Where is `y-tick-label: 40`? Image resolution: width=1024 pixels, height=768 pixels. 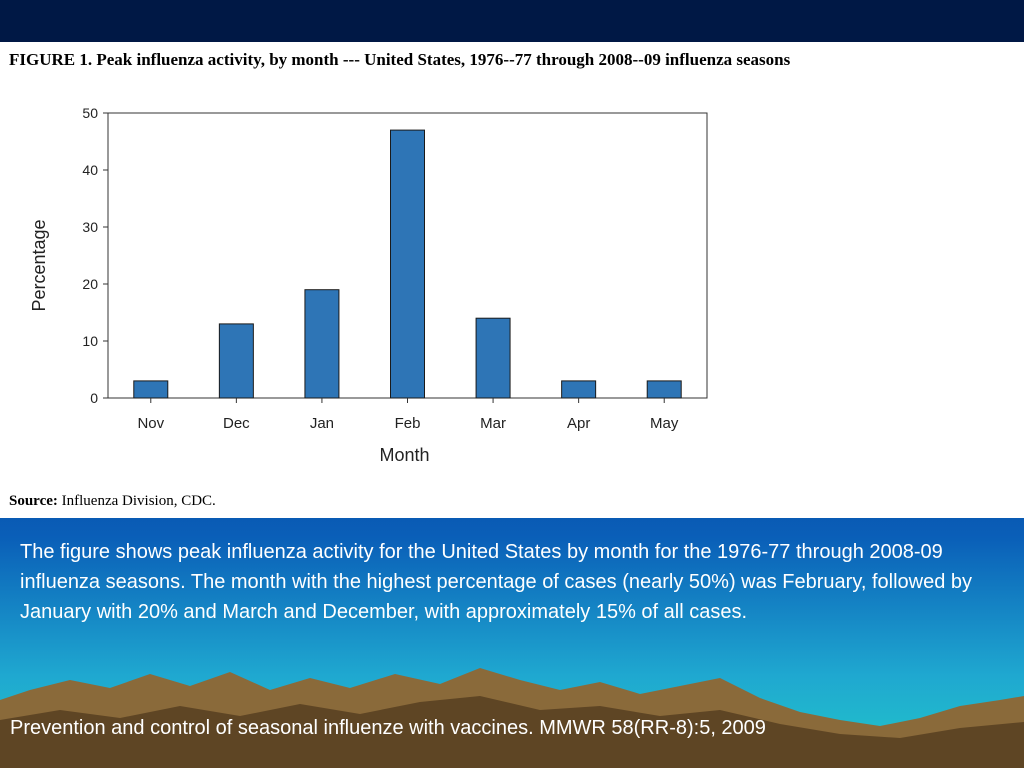 y-tick-label: 40 is located at coordinates (90, 170).